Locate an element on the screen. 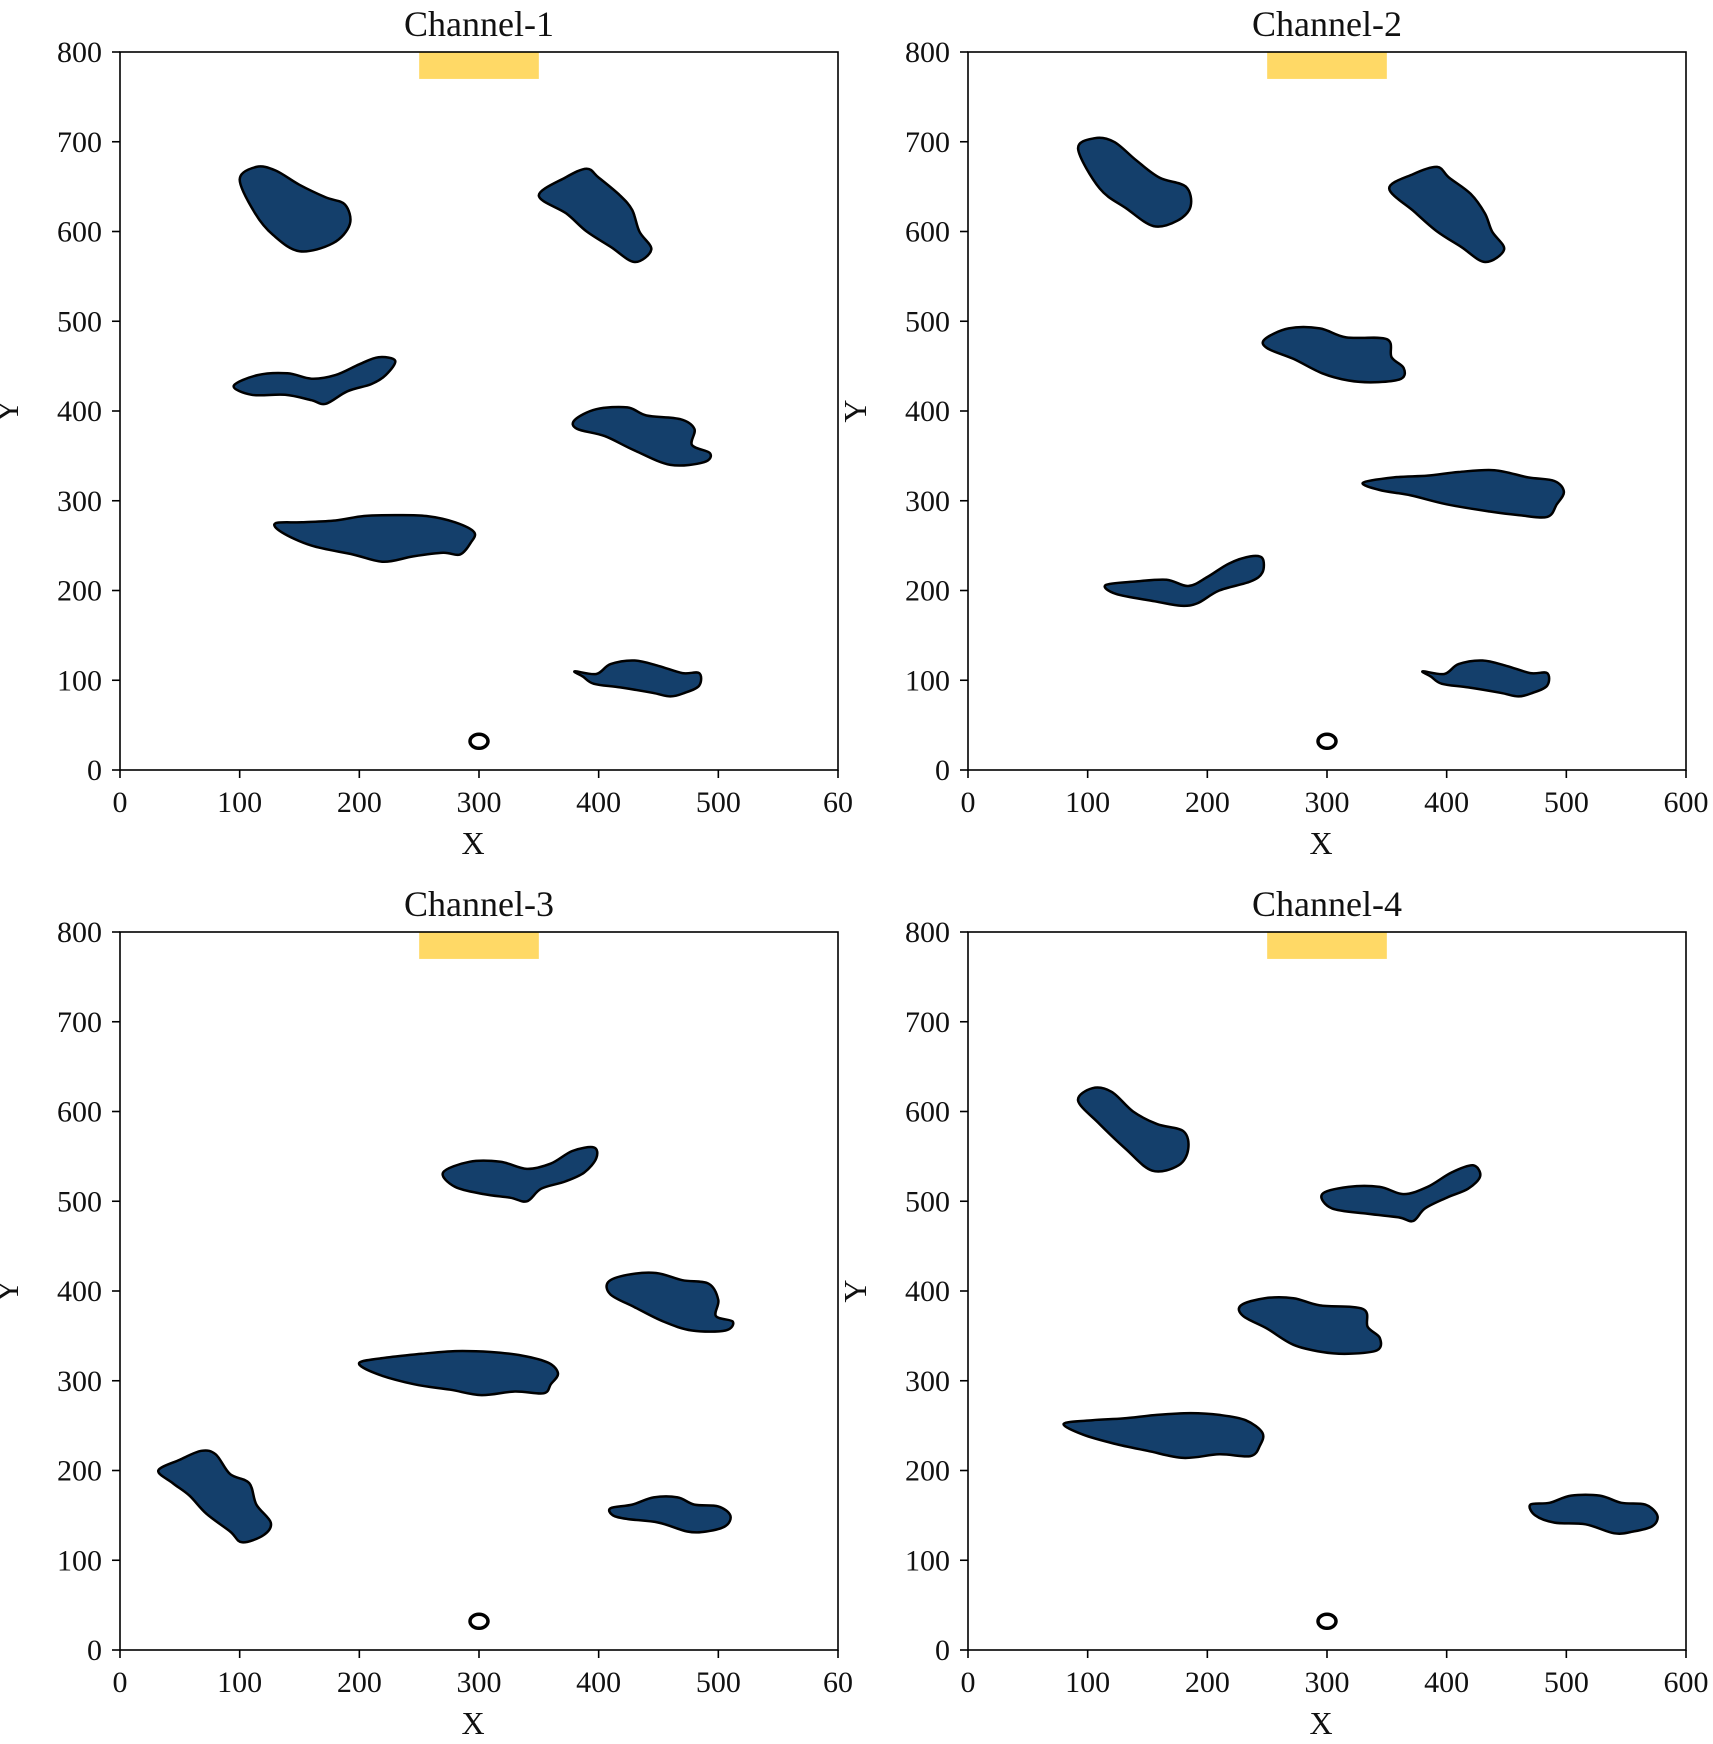 This screenshot has width=1713, height=1744. panel-title: Channel-2 is located at coordinates (1327, 24).